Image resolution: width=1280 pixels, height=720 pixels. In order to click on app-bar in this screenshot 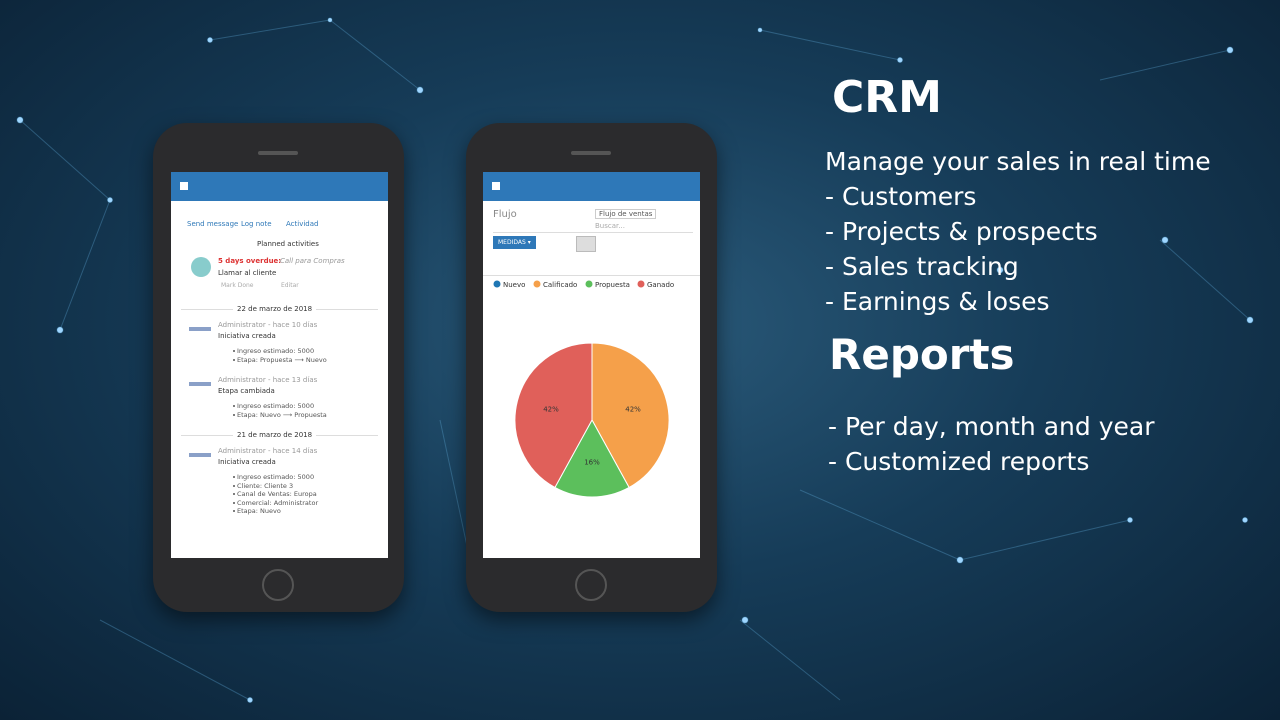, I will do `click(279, 186)`.